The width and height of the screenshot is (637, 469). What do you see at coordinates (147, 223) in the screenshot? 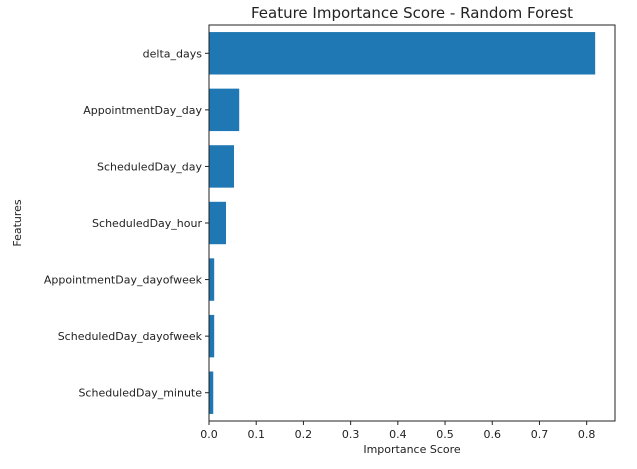
I see `y-tick-label: ScheduledDay_hour` at bounding box center [147, 223].